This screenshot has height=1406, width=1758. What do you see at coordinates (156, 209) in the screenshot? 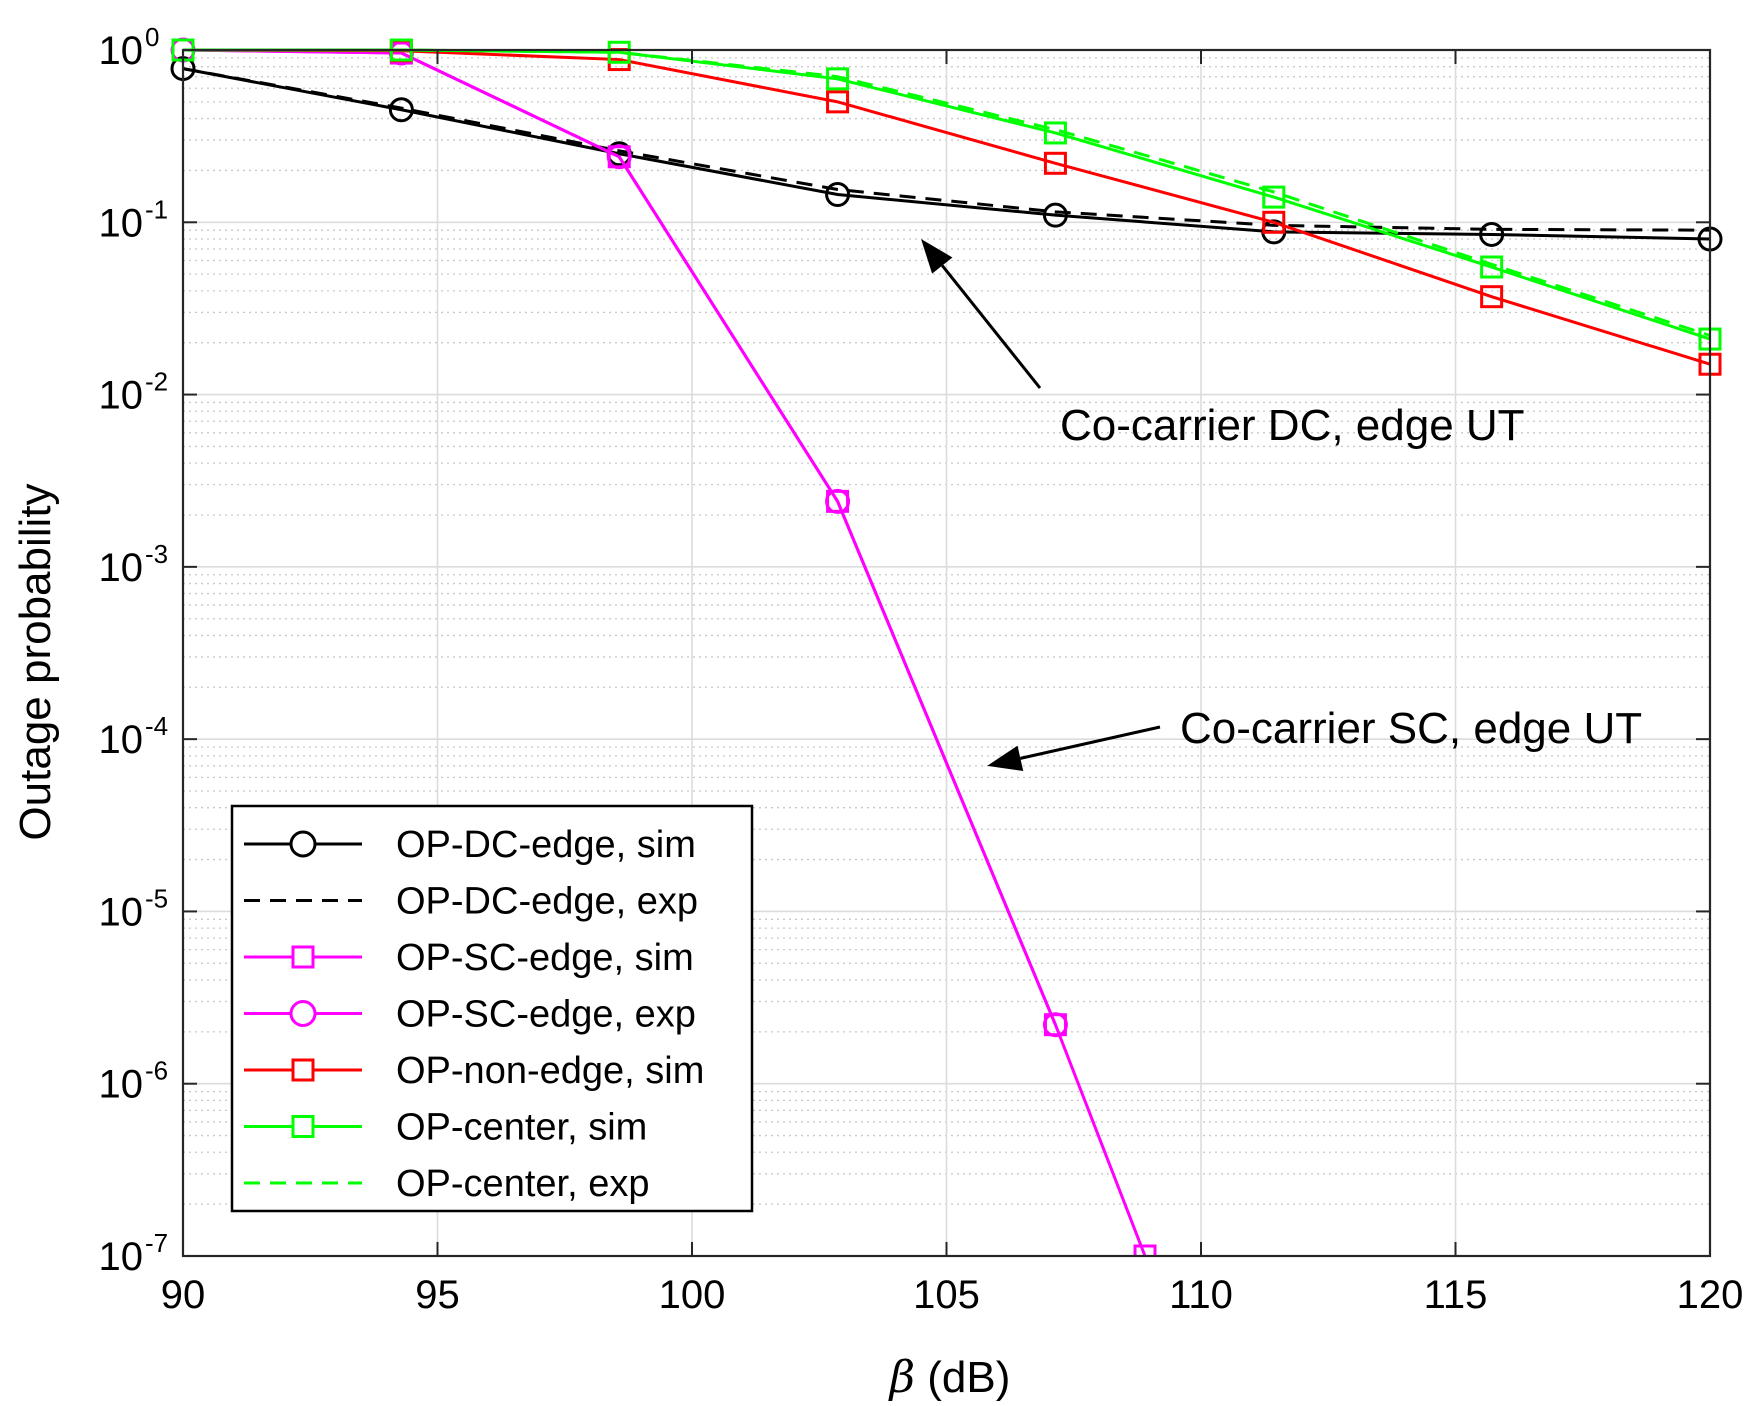
I see `y-tick-exponent: -1` at bounding box center [156, 209].